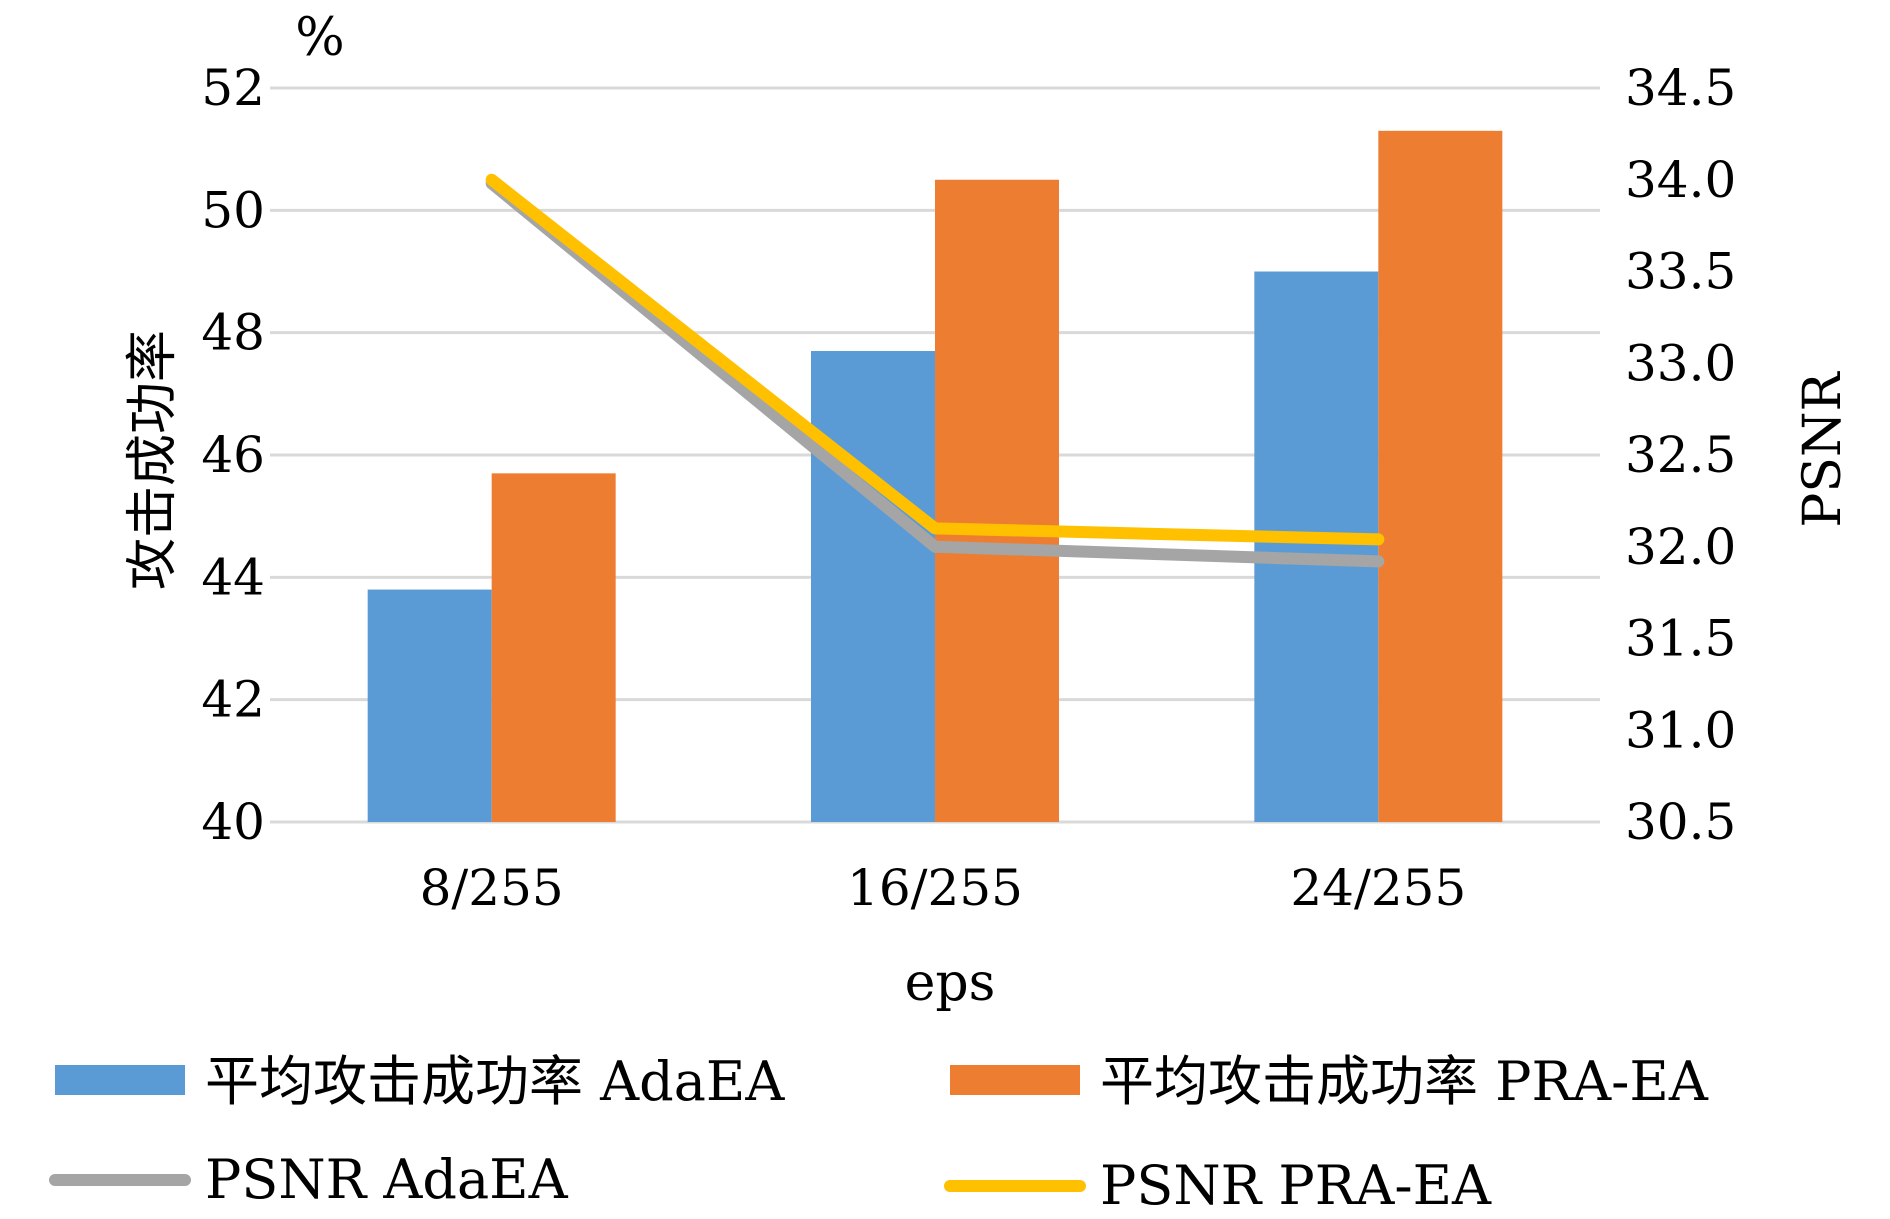 The height and width of the screenshot is (1219, 1890). Describe the element at coordinates (233, 822) in the screenshot. I see `left-tick-label: 40` at that location.